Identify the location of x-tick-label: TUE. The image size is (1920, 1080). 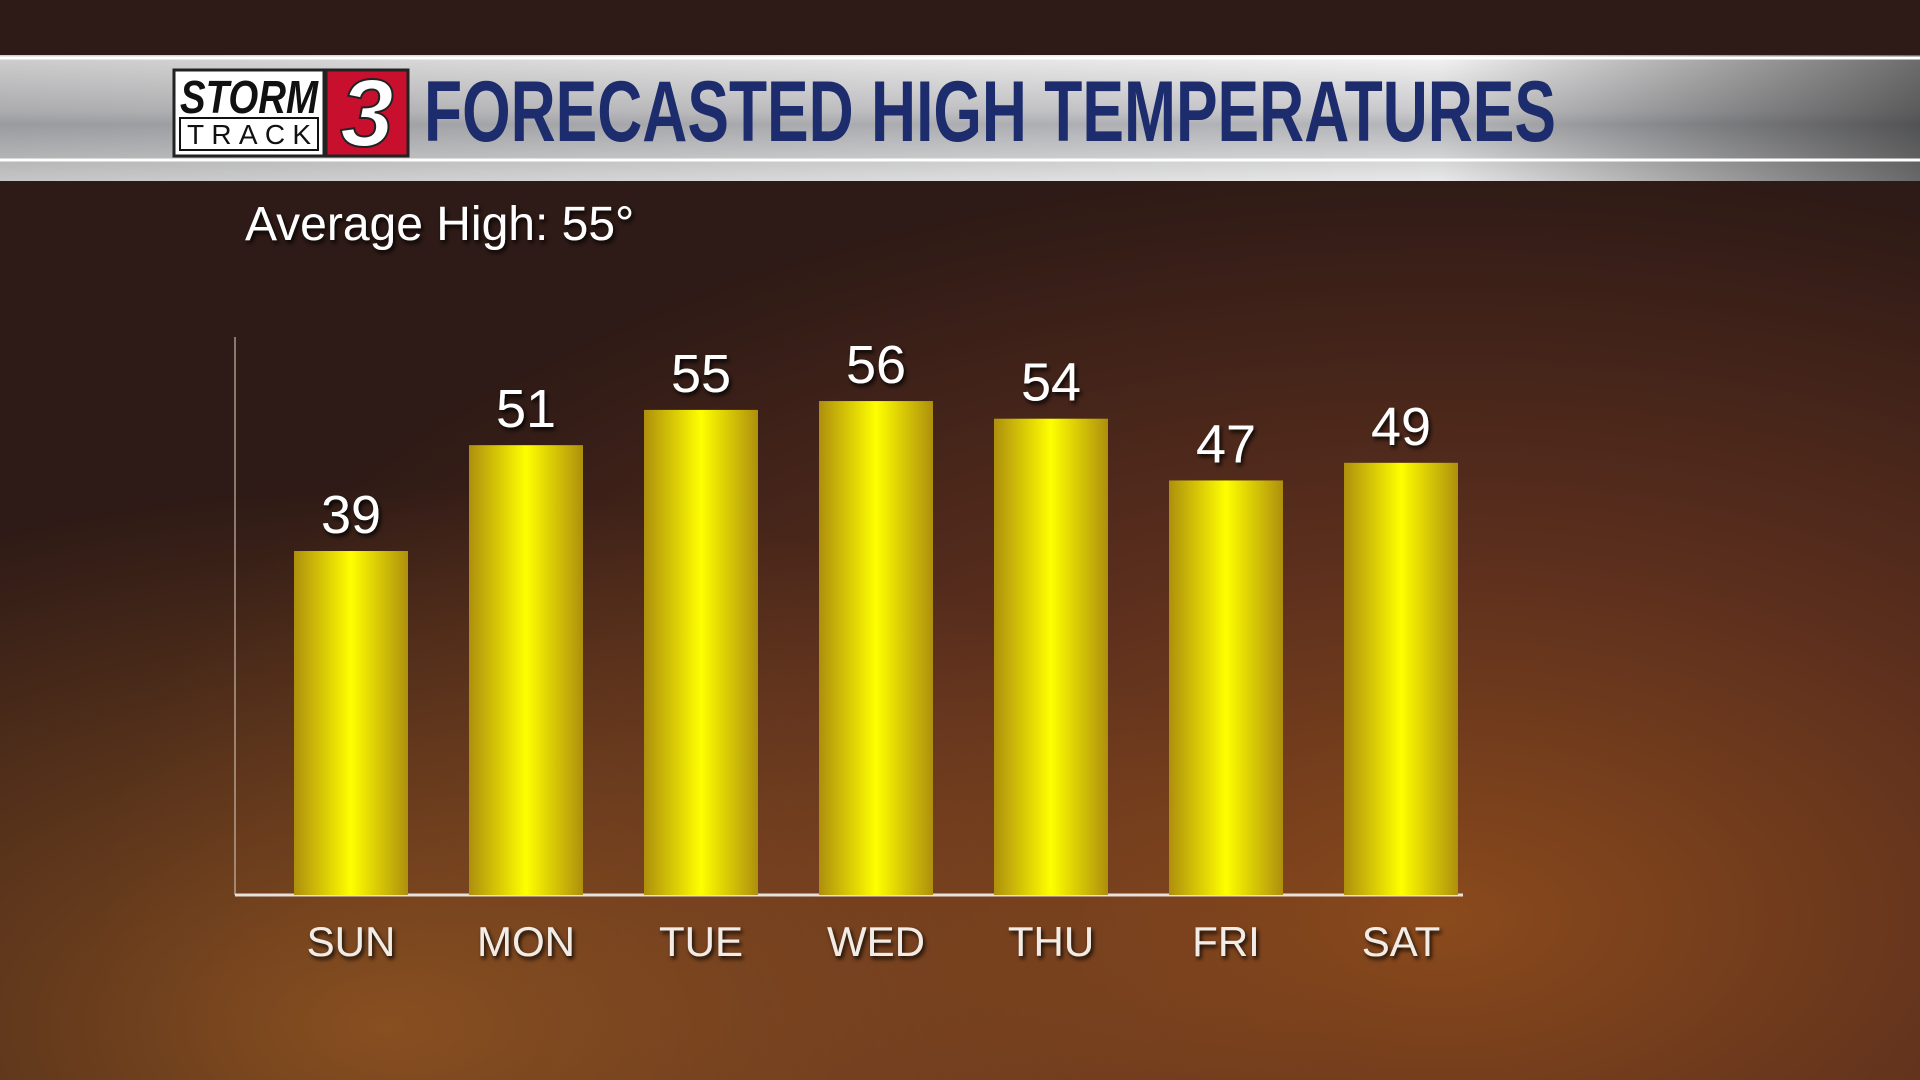
(701, 941).